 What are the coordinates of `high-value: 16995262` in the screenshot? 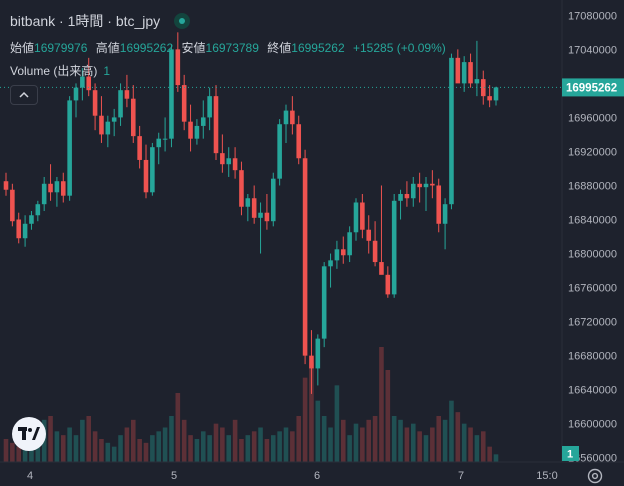 It's located at (146, 48).